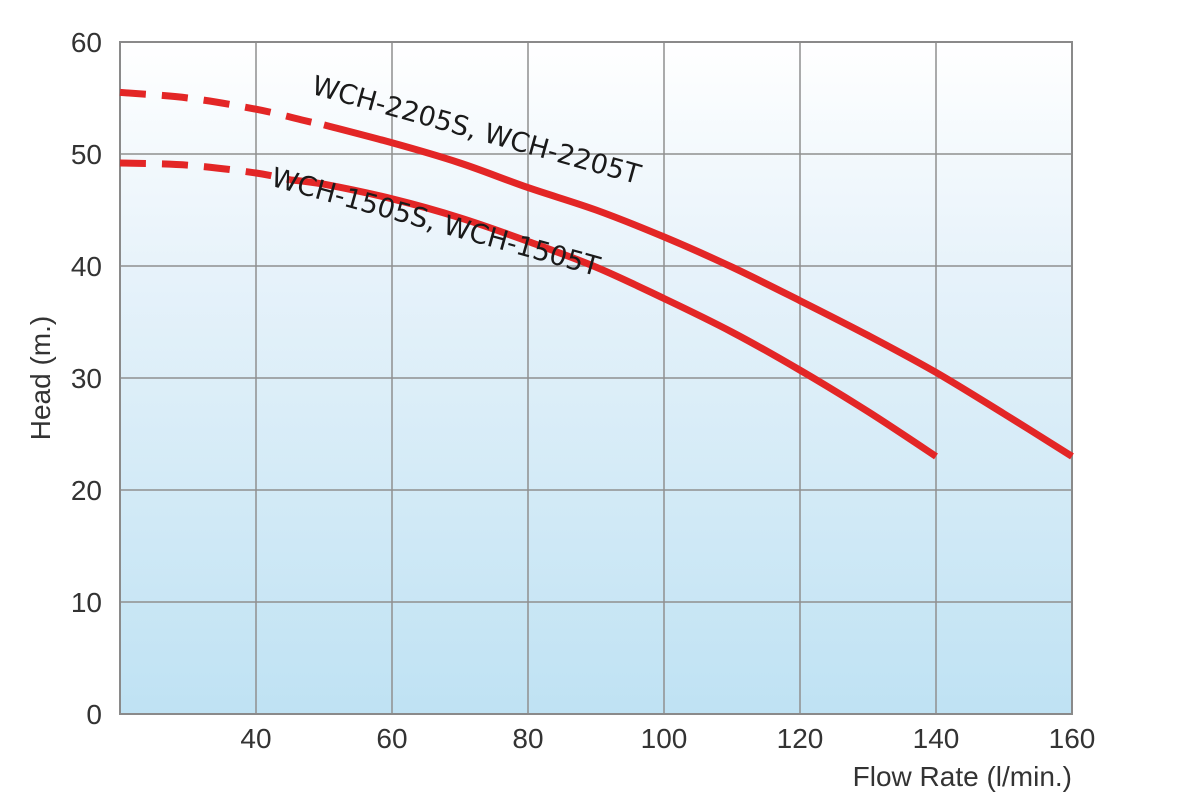 The image size is (1200, 800). Describe the element at coordinates (1072, 738) in the screenshot. I see `x-tick-label: 160` at that location.